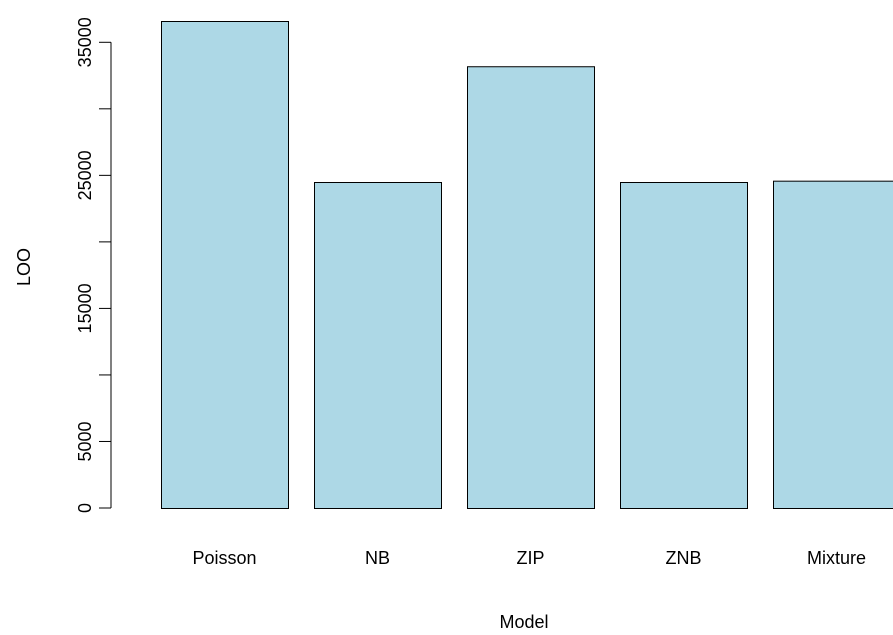 This screenshot has width=893, height=635. I want to click on category-label-poisson: Poisson, so click(224, 558).